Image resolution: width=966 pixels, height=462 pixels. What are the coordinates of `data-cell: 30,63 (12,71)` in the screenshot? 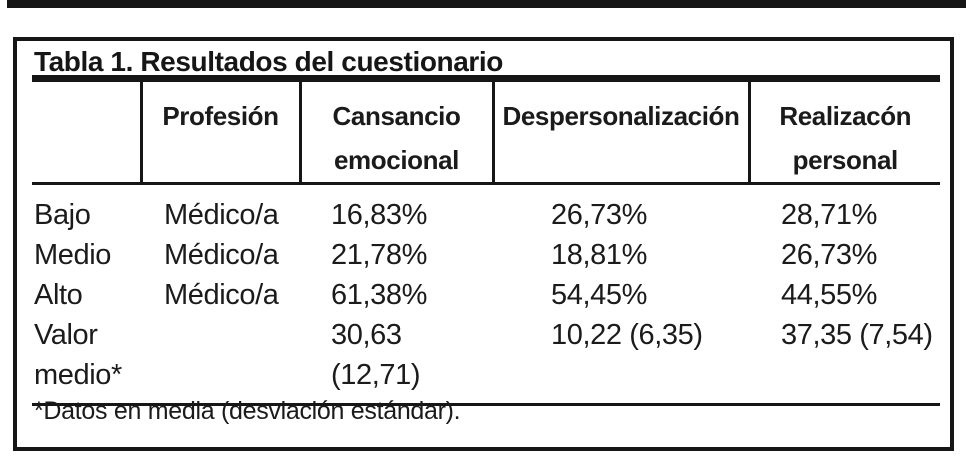 It's located at (396, 360).